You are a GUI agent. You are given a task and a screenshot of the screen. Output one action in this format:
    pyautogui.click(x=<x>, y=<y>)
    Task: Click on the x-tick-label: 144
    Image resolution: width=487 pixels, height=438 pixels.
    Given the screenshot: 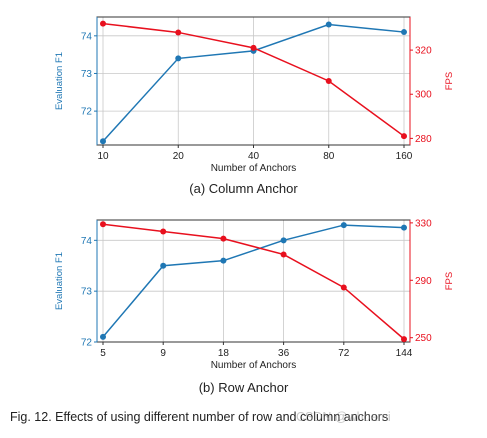 What is the action you would take?
    pyautogui.click(x=404, y=353)
    